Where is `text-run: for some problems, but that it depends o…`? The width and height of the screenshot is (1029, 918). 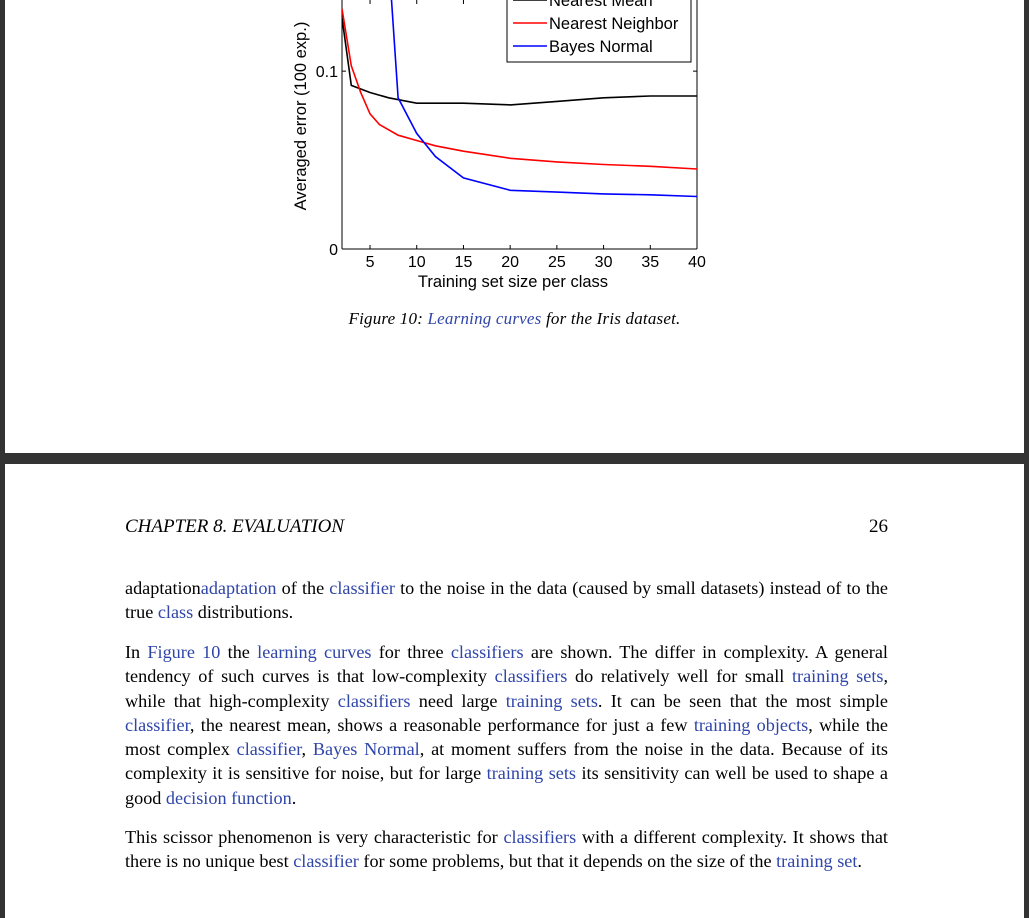
text-run: for some problems, but that it depends o… is located at coordinates (567, 861).